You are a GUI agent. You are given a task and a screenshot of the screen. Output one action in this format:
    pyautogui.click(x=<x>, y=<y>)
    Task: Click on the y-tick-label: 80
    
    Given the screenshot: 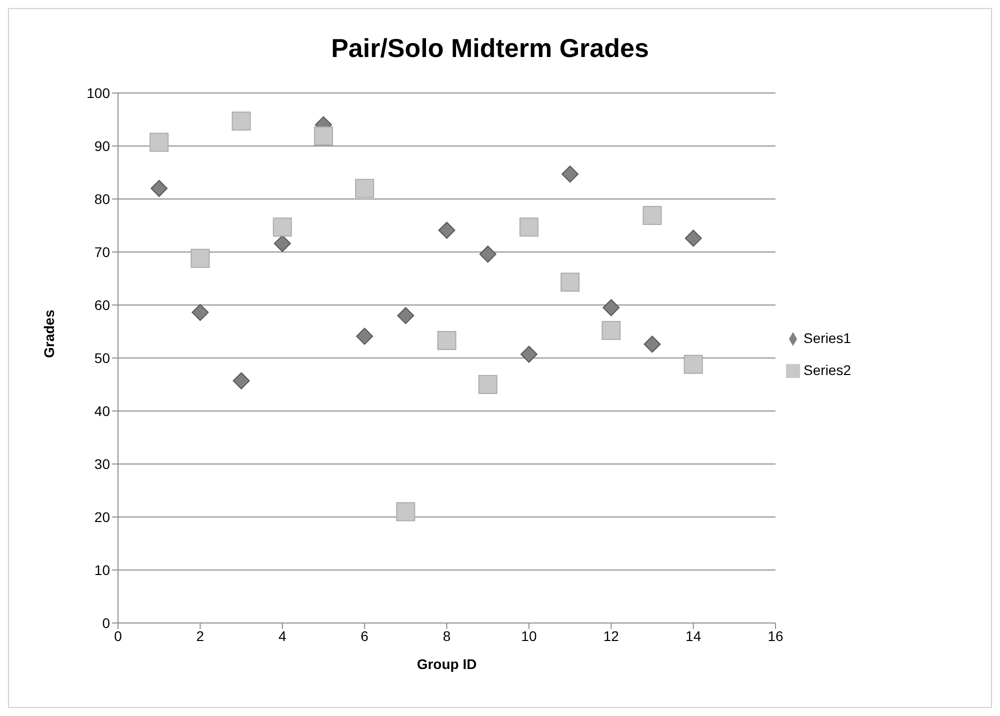 What is the action you would take?
    pyautogui.click(x=102, y=198)
    